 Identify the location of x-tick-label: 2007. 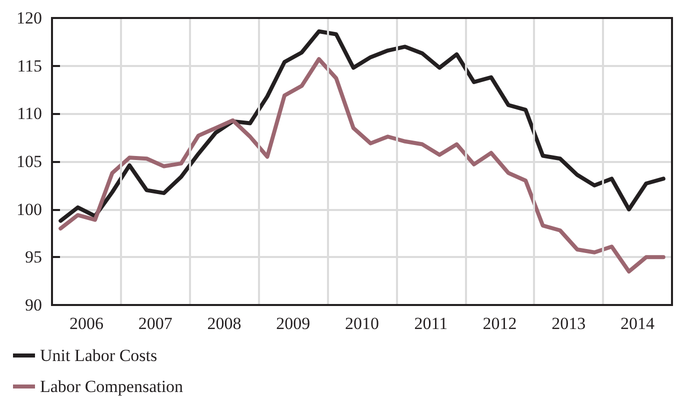
(155, 323).